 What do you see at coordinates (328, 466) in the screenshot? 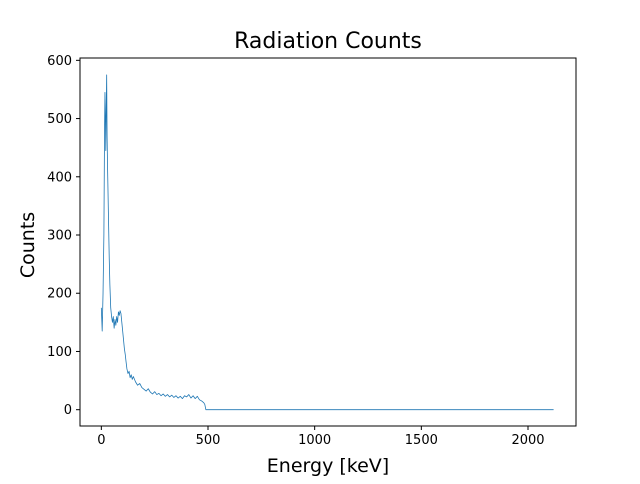
I see `x-axis-label: Energy [keV]` at bounding box center [328, 466].